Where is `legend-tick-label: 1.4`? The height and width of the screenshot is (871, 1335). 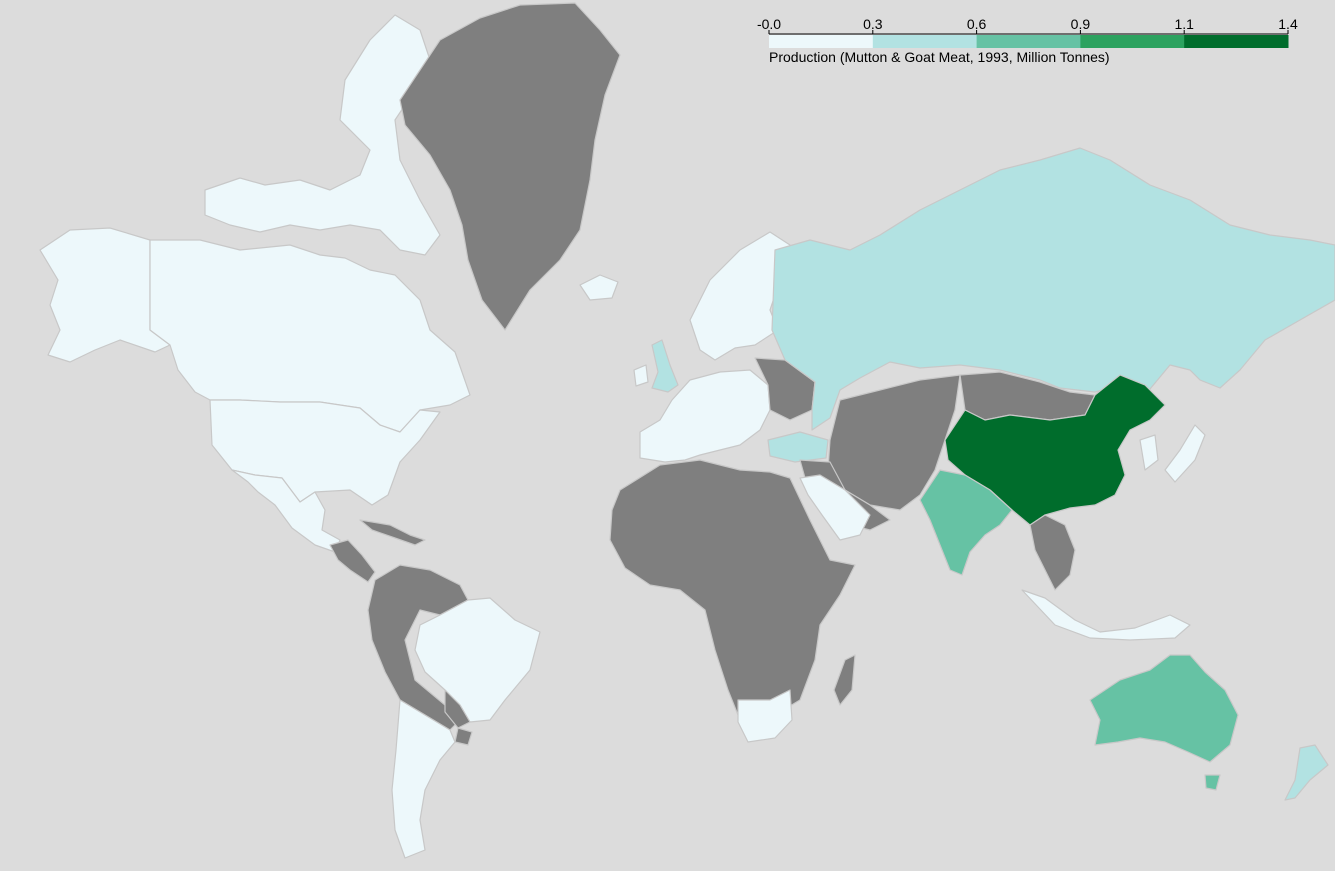 legend-tick-label: 1.4 is located at coordinates (1288, 24).